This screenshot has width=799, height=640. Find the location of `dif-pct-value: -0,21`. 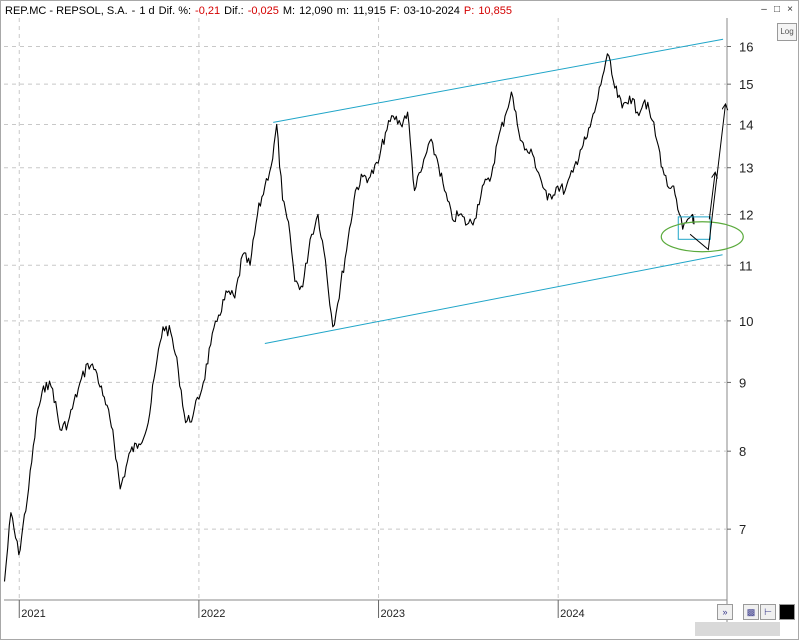

dif-pct-value: -0,21 is located at coordinates (208, 11).